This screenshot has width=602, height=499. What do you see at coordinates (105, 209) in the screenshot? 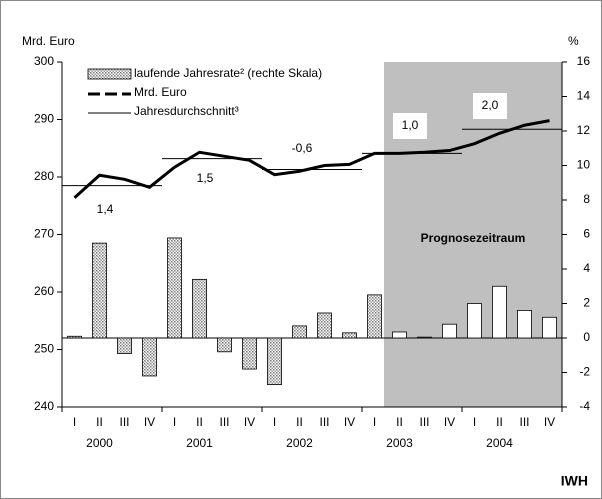
I see `annotation: 1,4` at bounding box center [105, 209].